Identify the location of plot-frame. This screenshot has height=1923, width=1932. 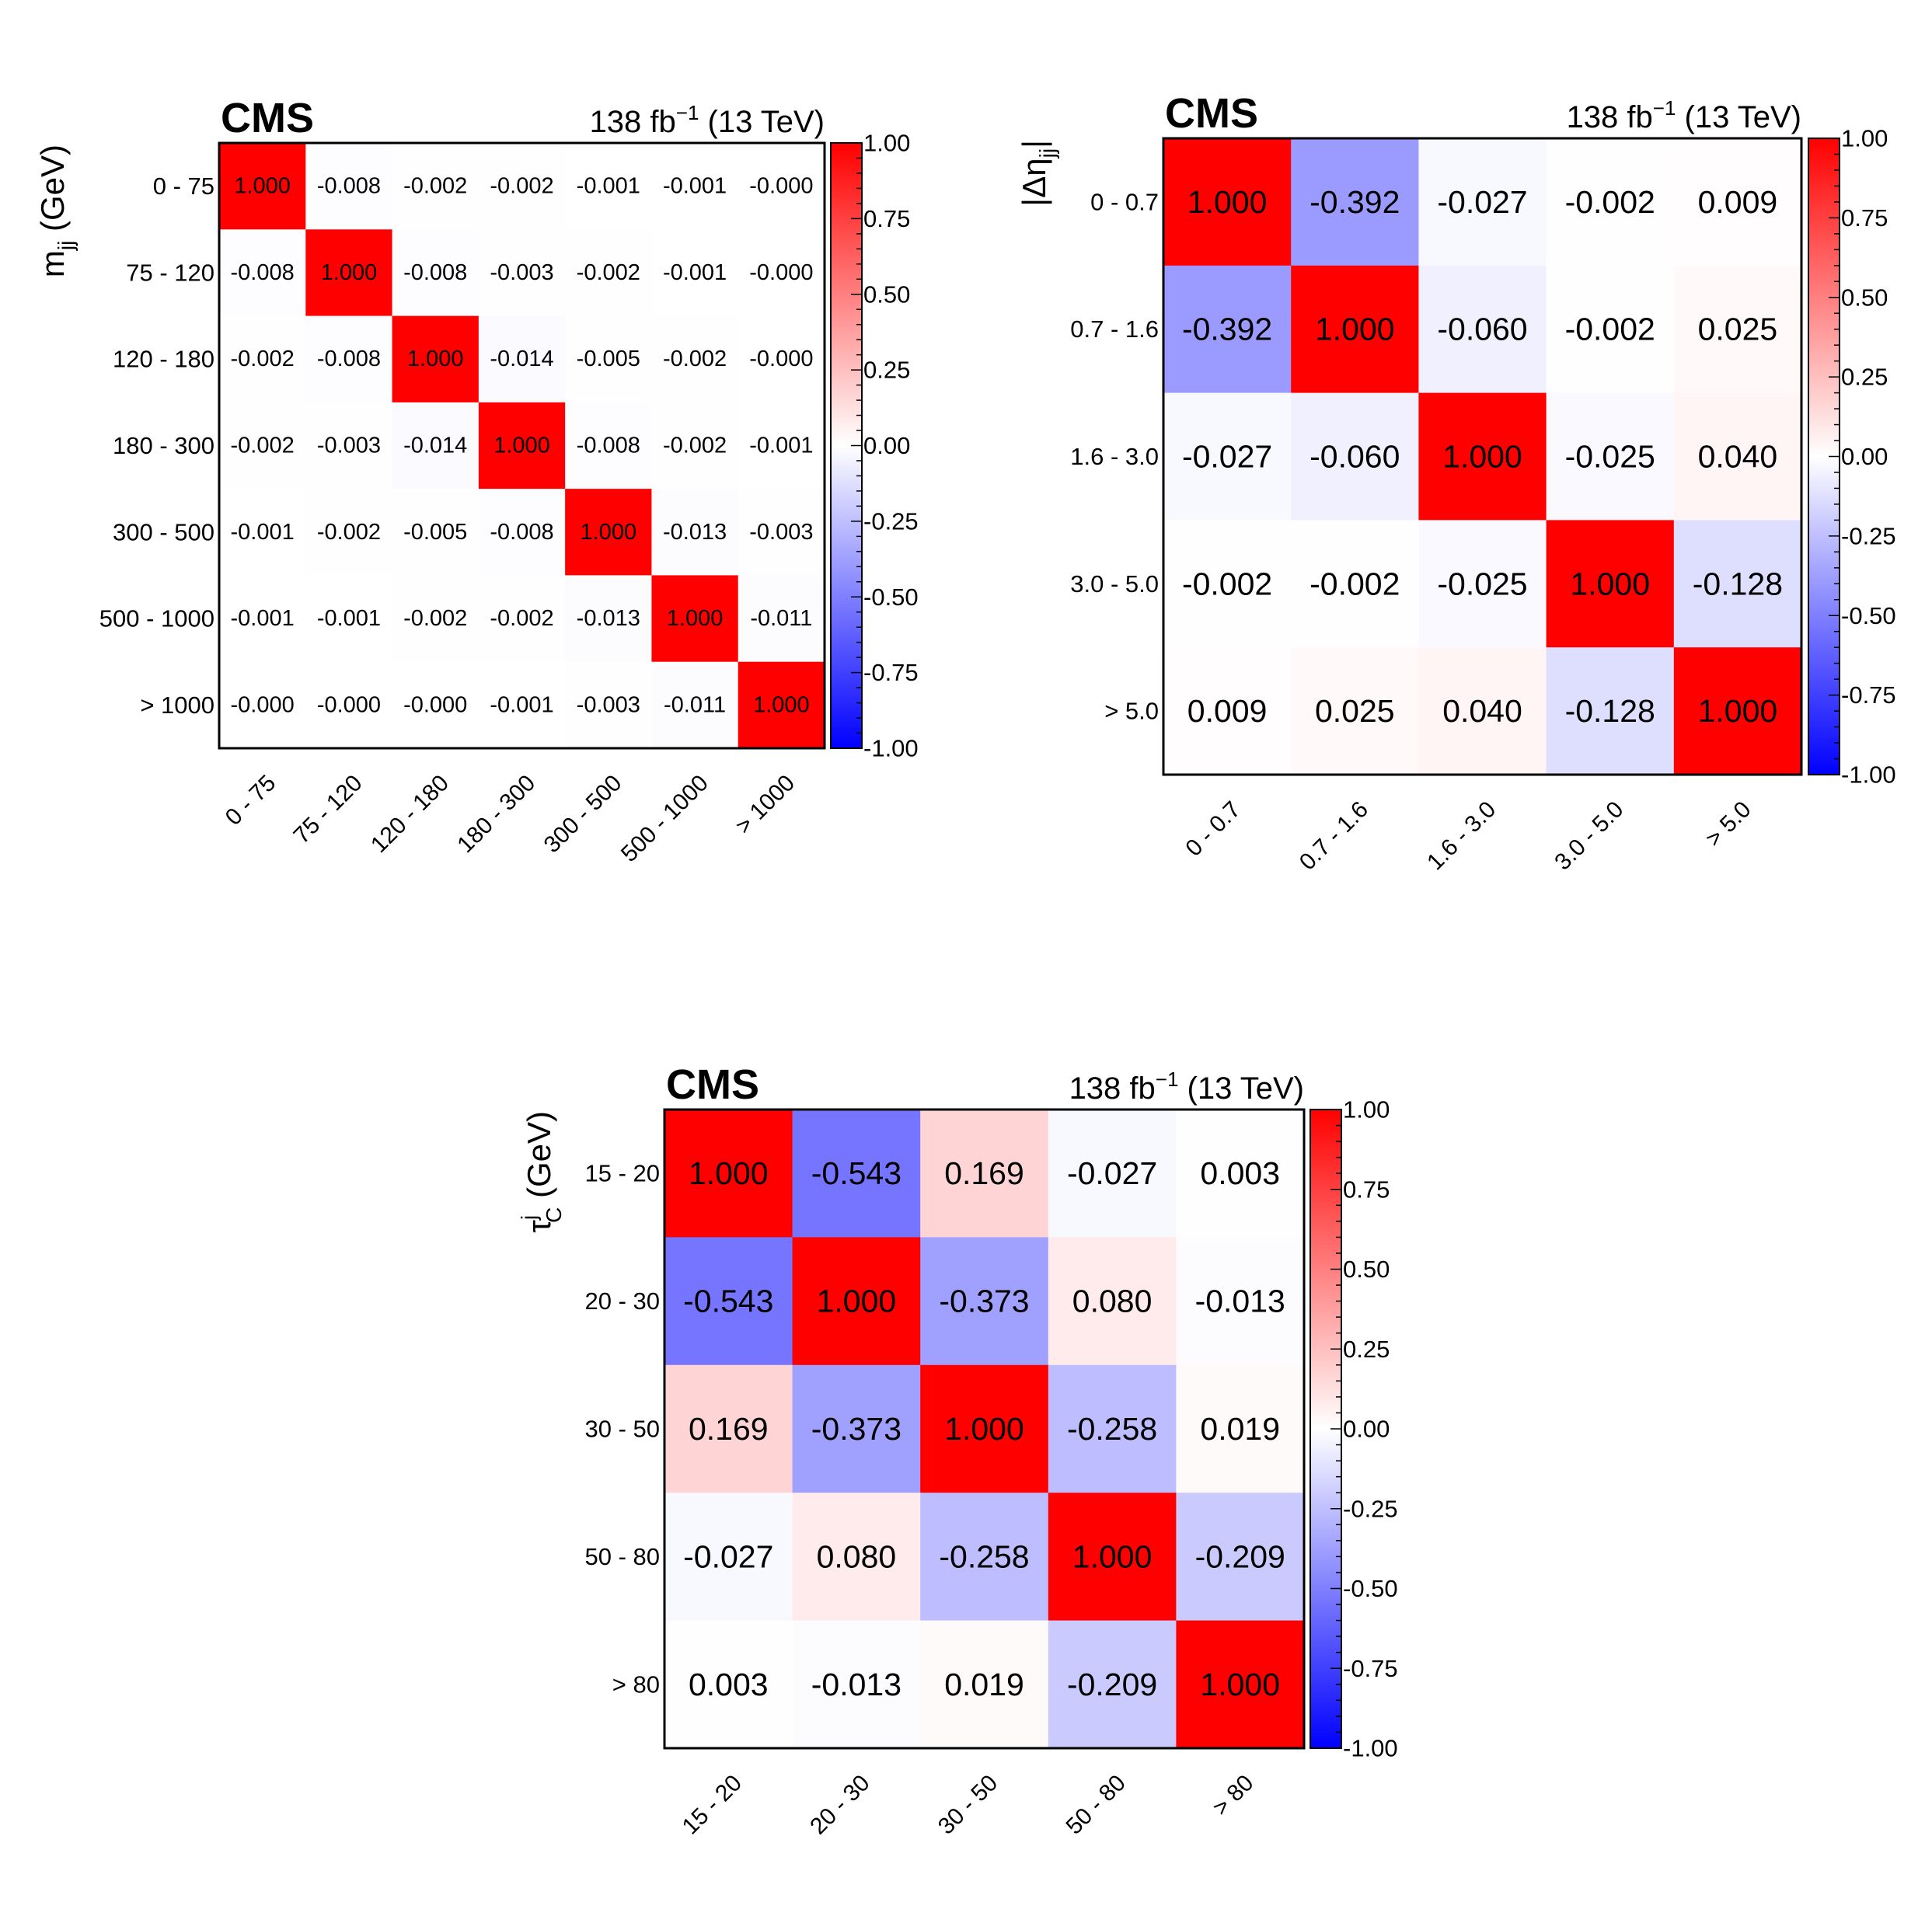
(1482, 456).